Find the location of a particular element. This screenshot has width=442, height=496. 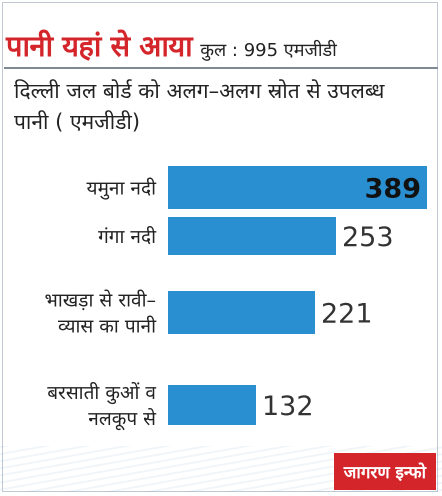

category-label-1-0: गंगा नदी is located at coordinates (127, 236).